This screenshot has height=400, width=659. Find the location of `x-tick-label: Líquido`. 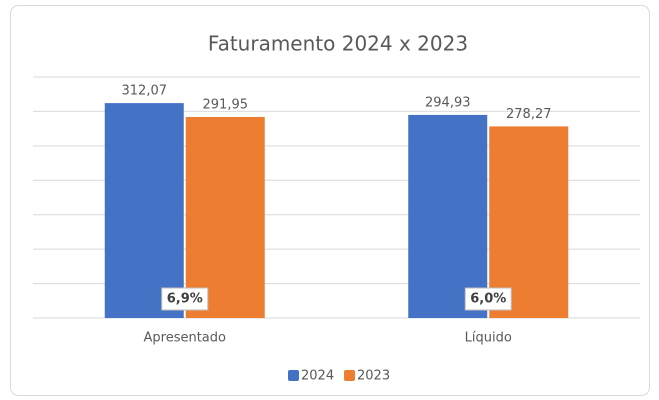

x-tick-label: Líquido is located at coordinates (488, 338).